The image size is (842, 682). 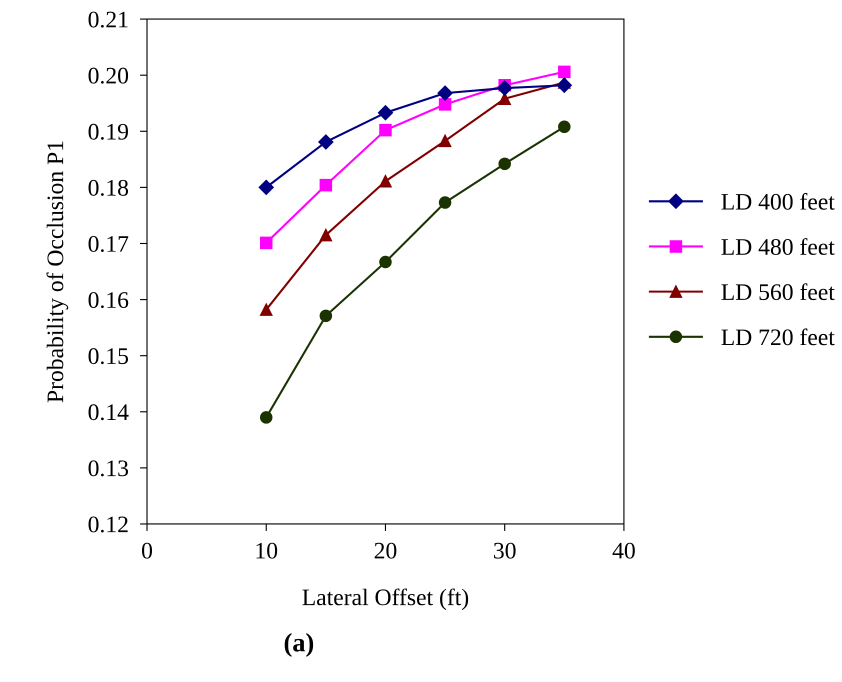 What do you see at coordinates (108, 132) in the screenshot?
I see `y-tick-label: 0.19` at bounding box center [108, 132].